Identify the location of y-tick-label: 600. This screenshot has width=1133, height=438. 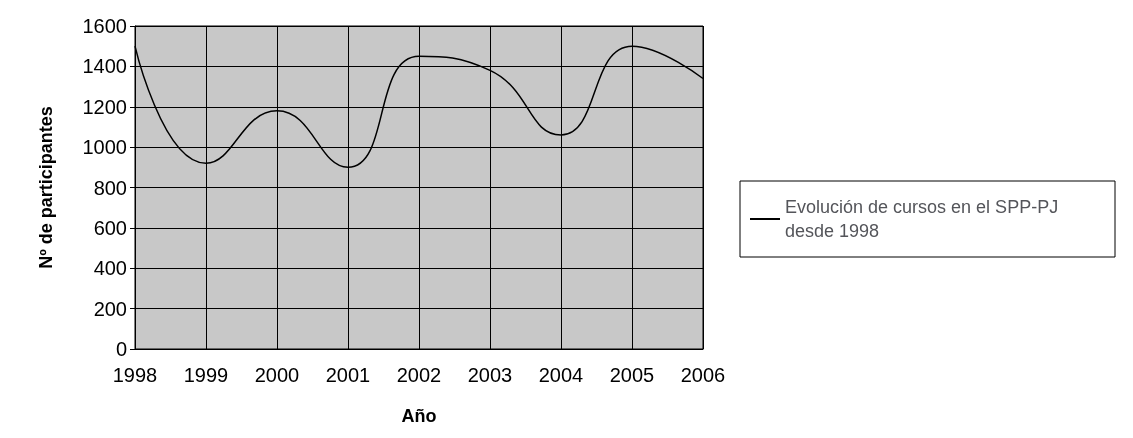
(110, 227).